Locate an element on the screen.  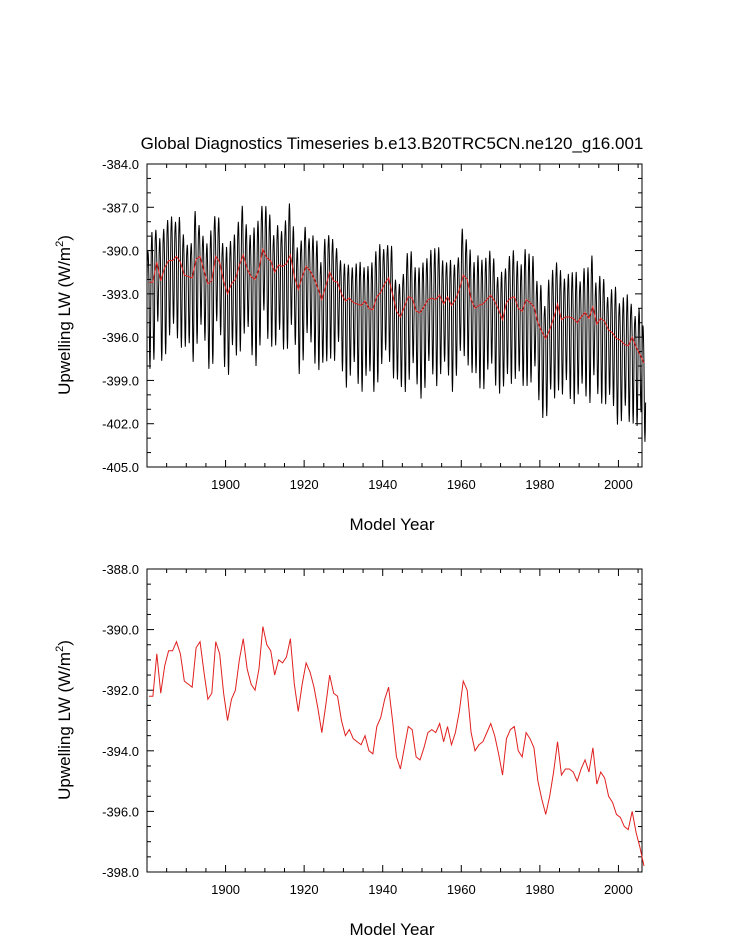
bottom-x-tick-label: 1960 is located at coordinates (461, 889).